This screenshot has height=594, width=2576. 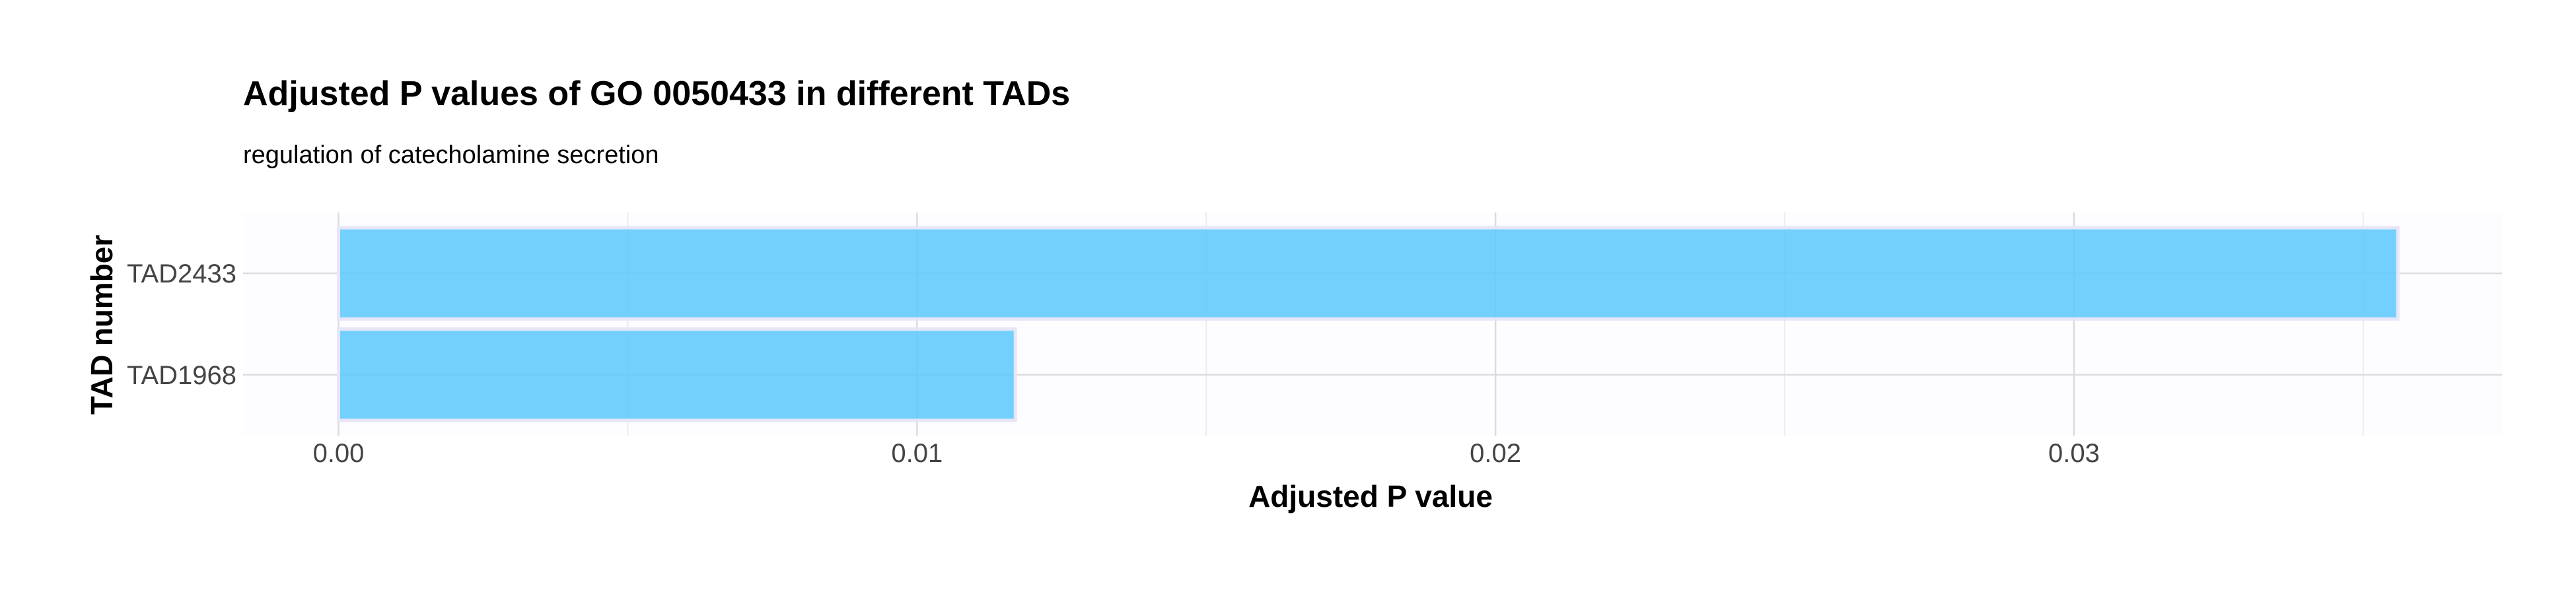 What do you see at coordinates (1207, 453) in the screenshot?
I see `x-axis-ticks: 0.00 0.01 0.02 0.03` at bounding box center [1207, 453].